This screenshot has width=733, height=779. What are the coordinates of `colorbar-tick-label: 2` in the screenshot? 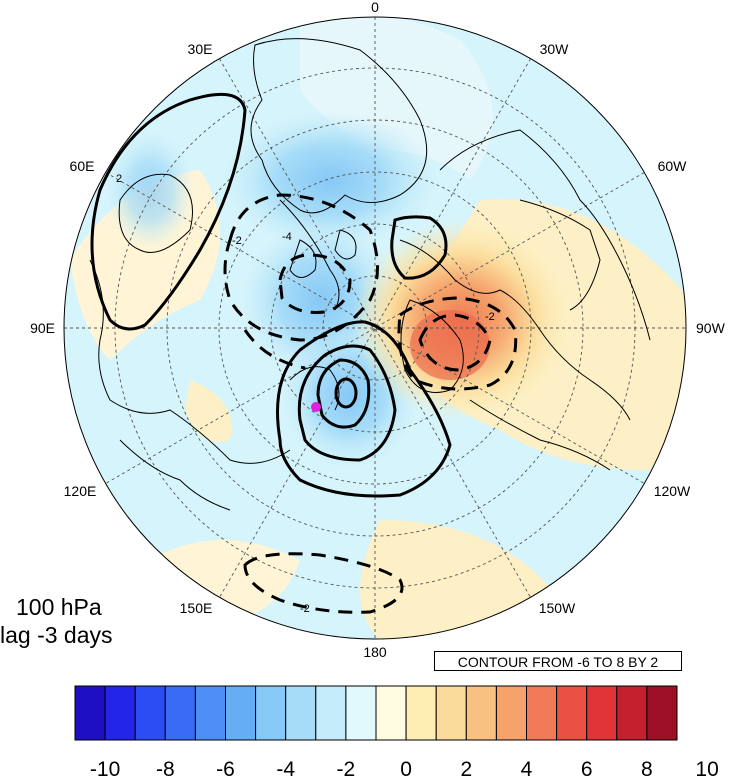 It's located at (466, 768).